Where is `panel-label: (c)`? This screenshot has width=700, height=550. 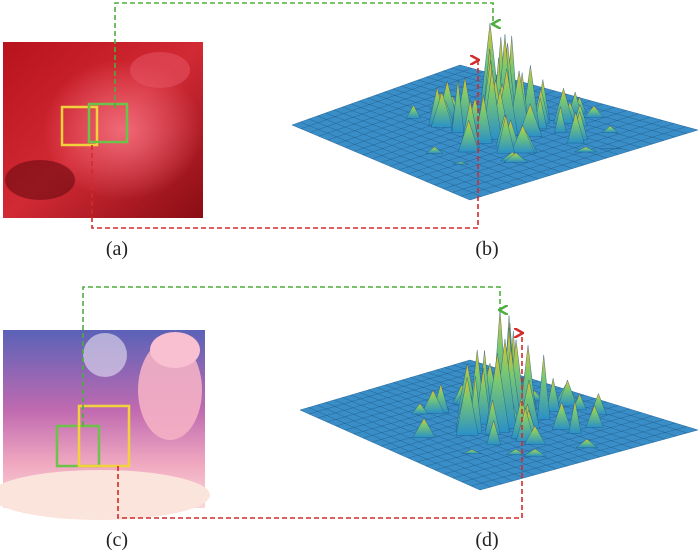
panel-label: (c) is located at coordinates (117, 539).